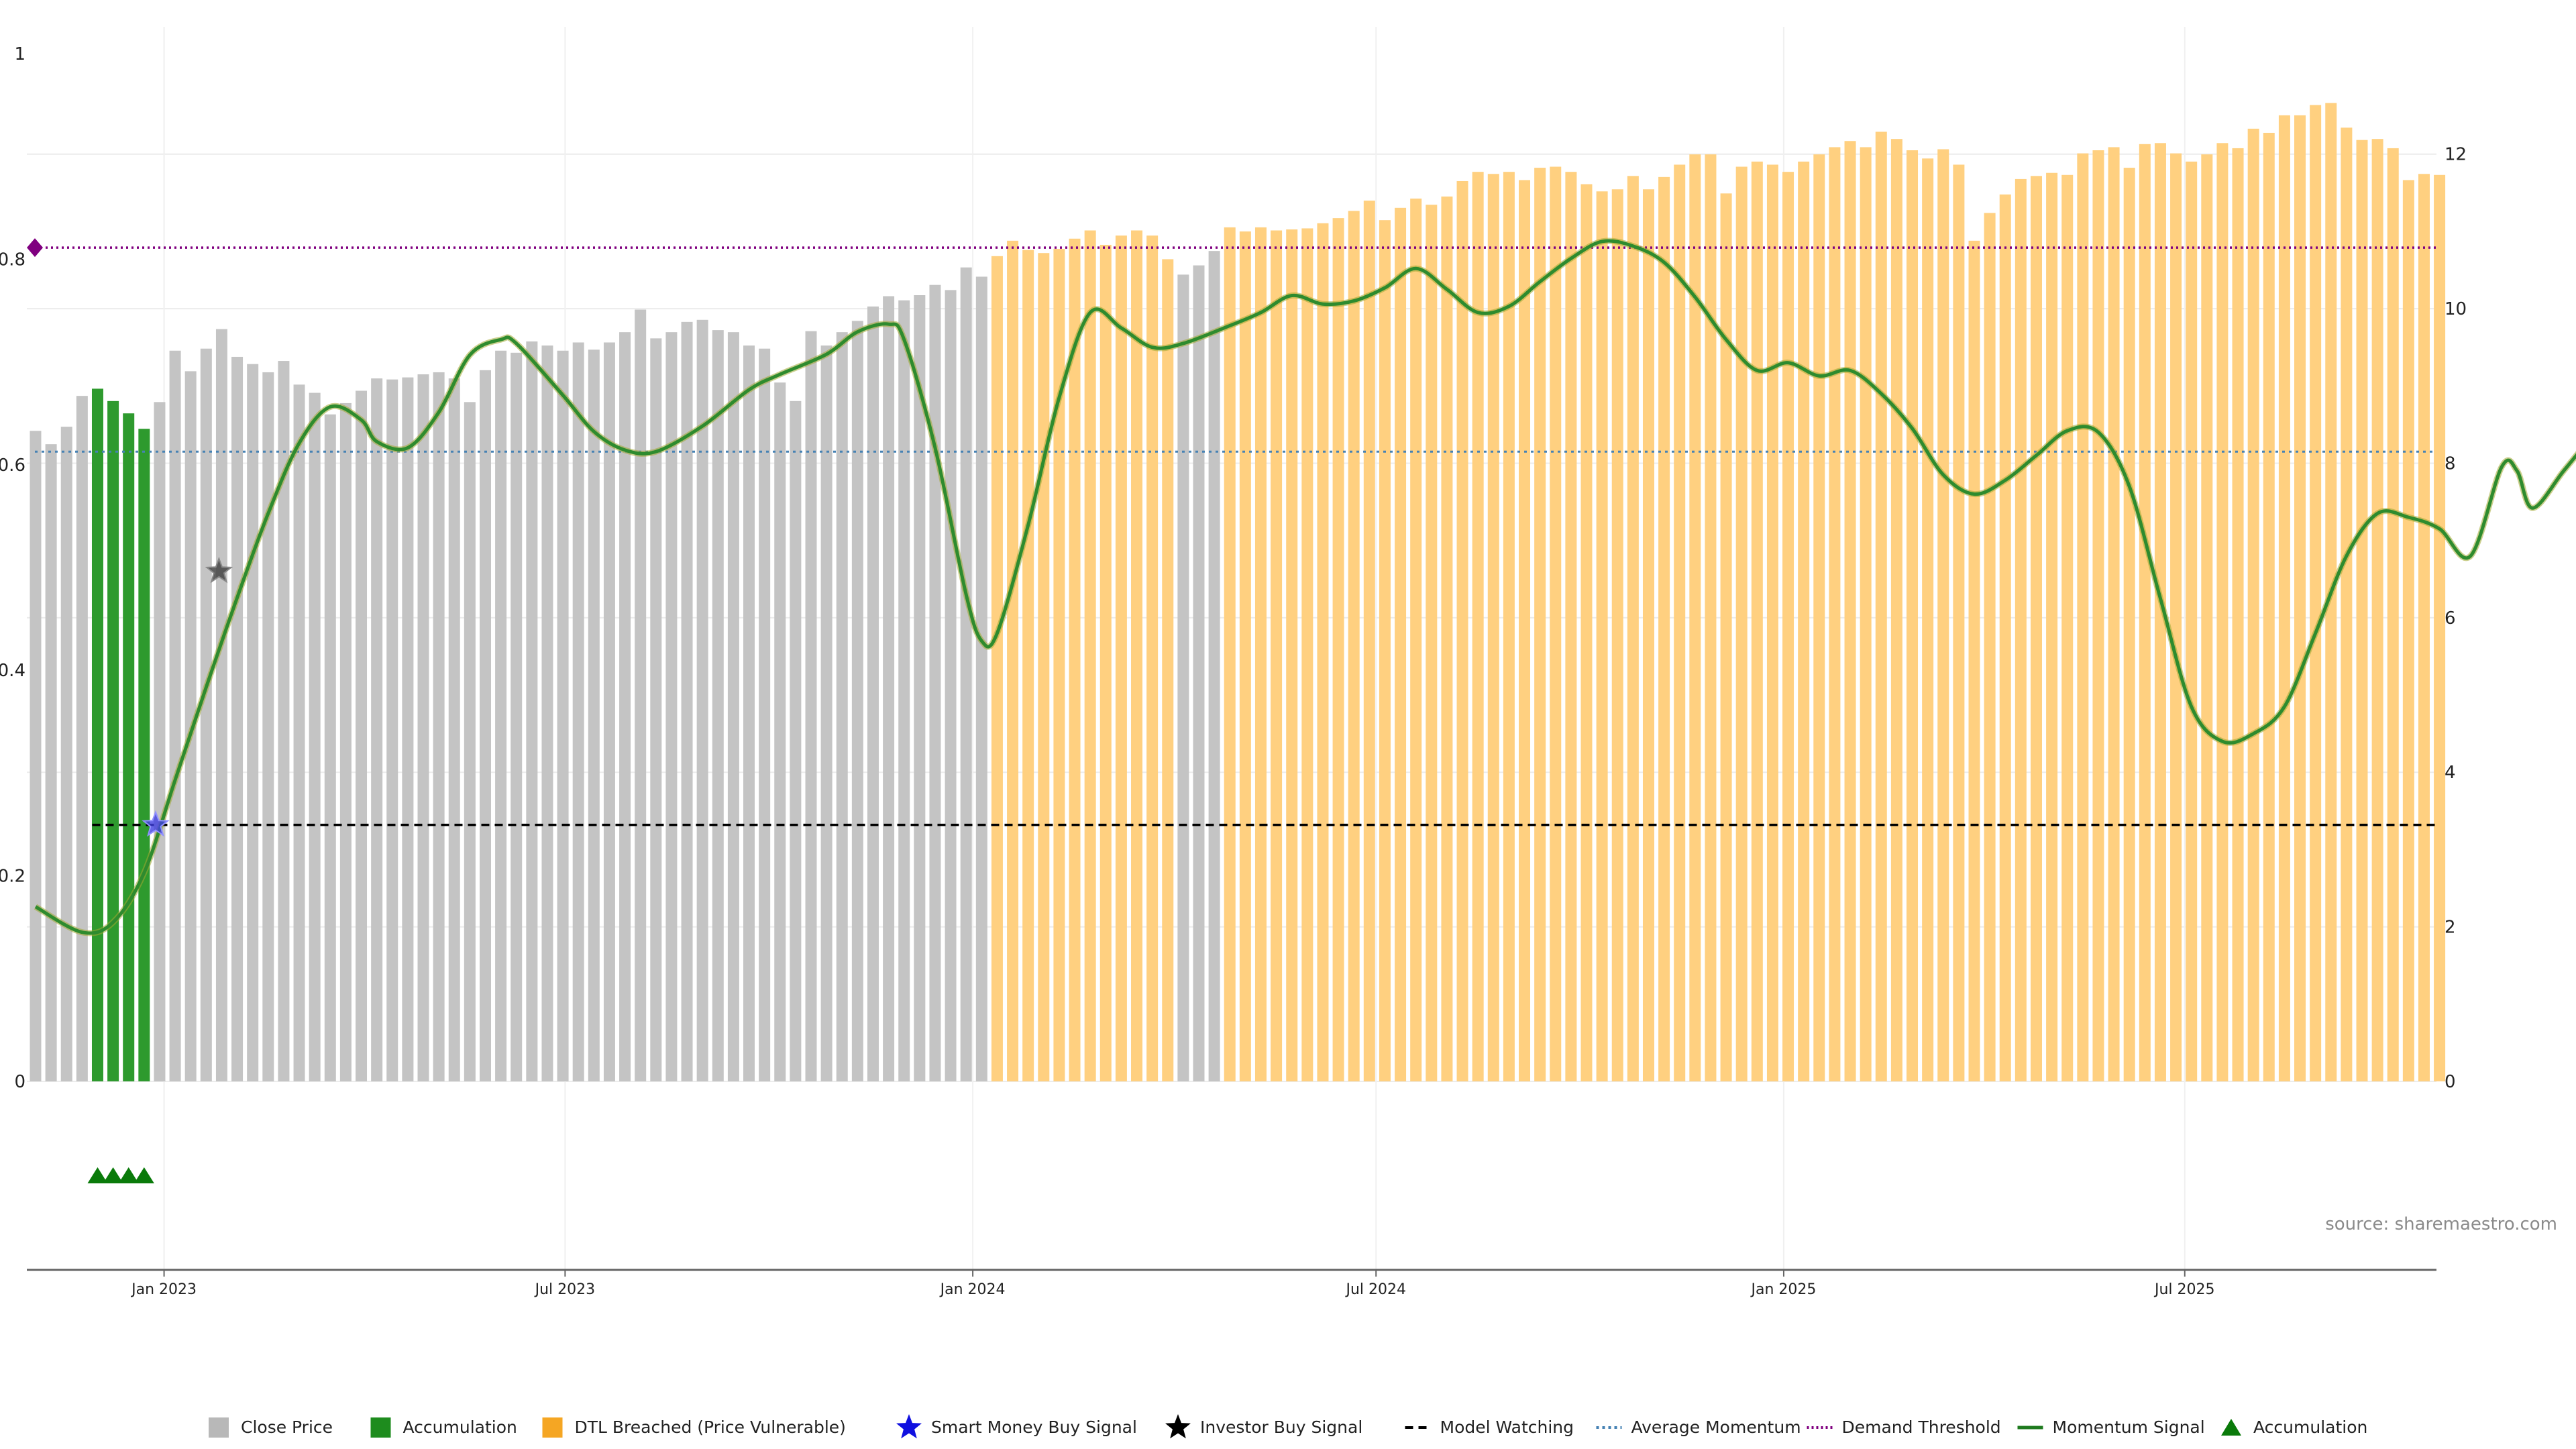  Describe the element at coordinates (219, 570) in the screenshot. I see `investor-star-icon` at that location.